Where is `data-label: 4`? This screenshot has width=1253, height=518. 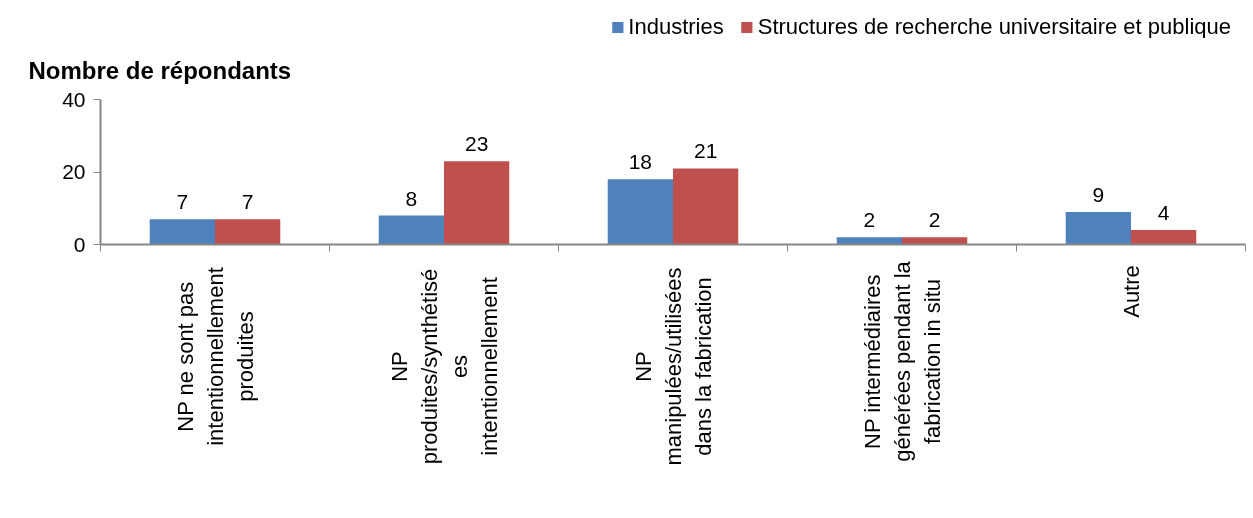 data-label: 4 is located at coordinates (1163, 212).